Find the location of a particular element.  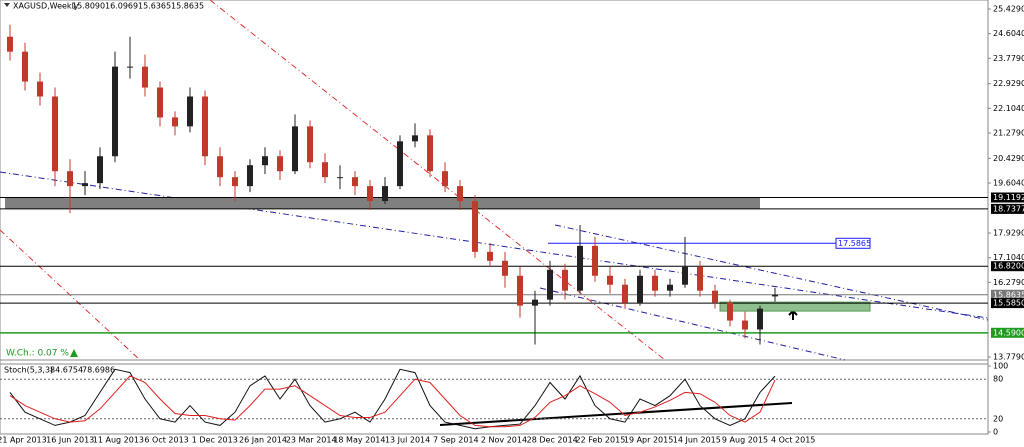

ohlc-value: 16.0969 is located at coordinates (121, 6).